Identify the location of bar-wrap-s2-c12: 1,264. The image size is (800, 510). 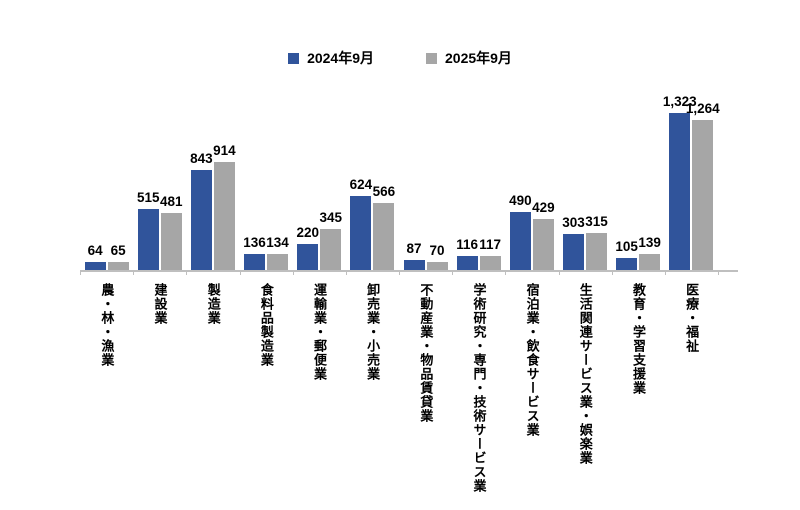
(703, 186).